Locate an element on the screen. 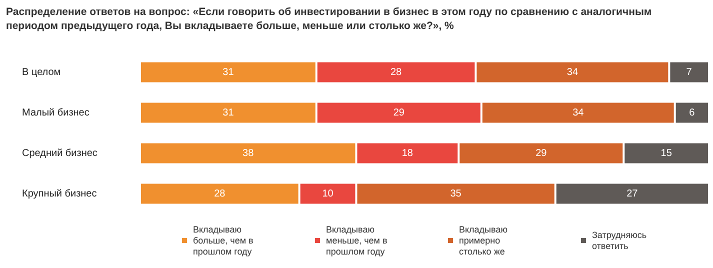  data-label: 35 is located at coordinates (456, 194).